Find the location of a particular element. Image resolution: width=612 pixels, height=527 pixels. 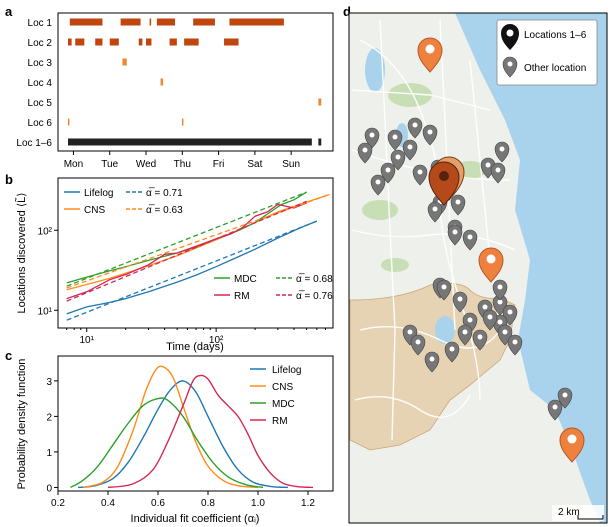

discovery-legend-label: RM is located at coordinates (242, 296).